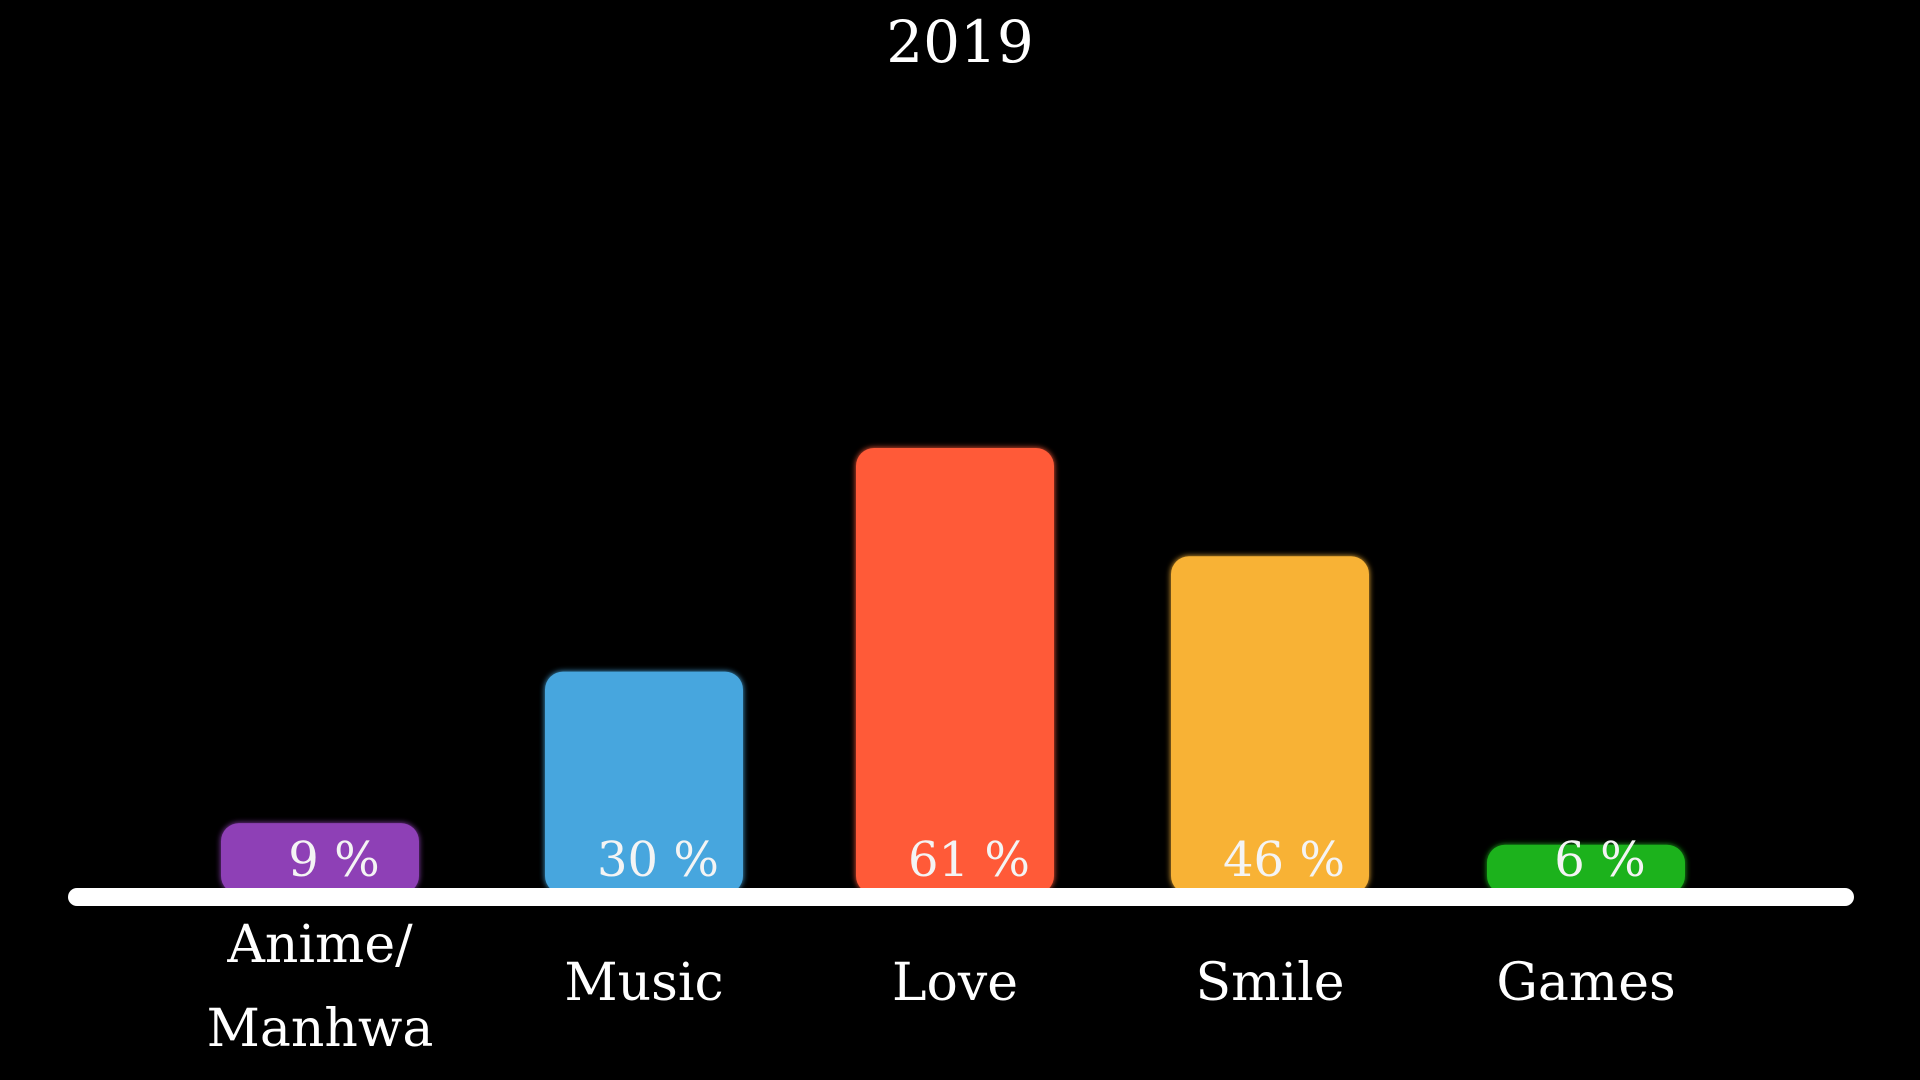 The width and height of the screenshot is (1920, 1080). I want to click on value-label-4: 6 %, so click(1599, 860).